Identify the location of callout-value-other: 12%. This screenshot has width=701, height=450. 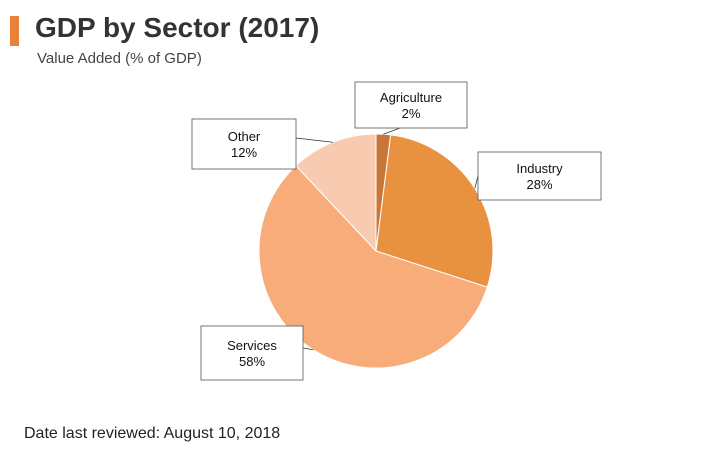
(244, 152).